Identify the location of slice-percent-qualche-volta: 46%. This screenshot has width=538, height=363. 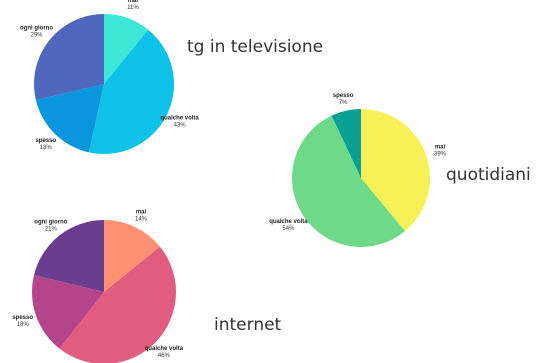
(164, 356).